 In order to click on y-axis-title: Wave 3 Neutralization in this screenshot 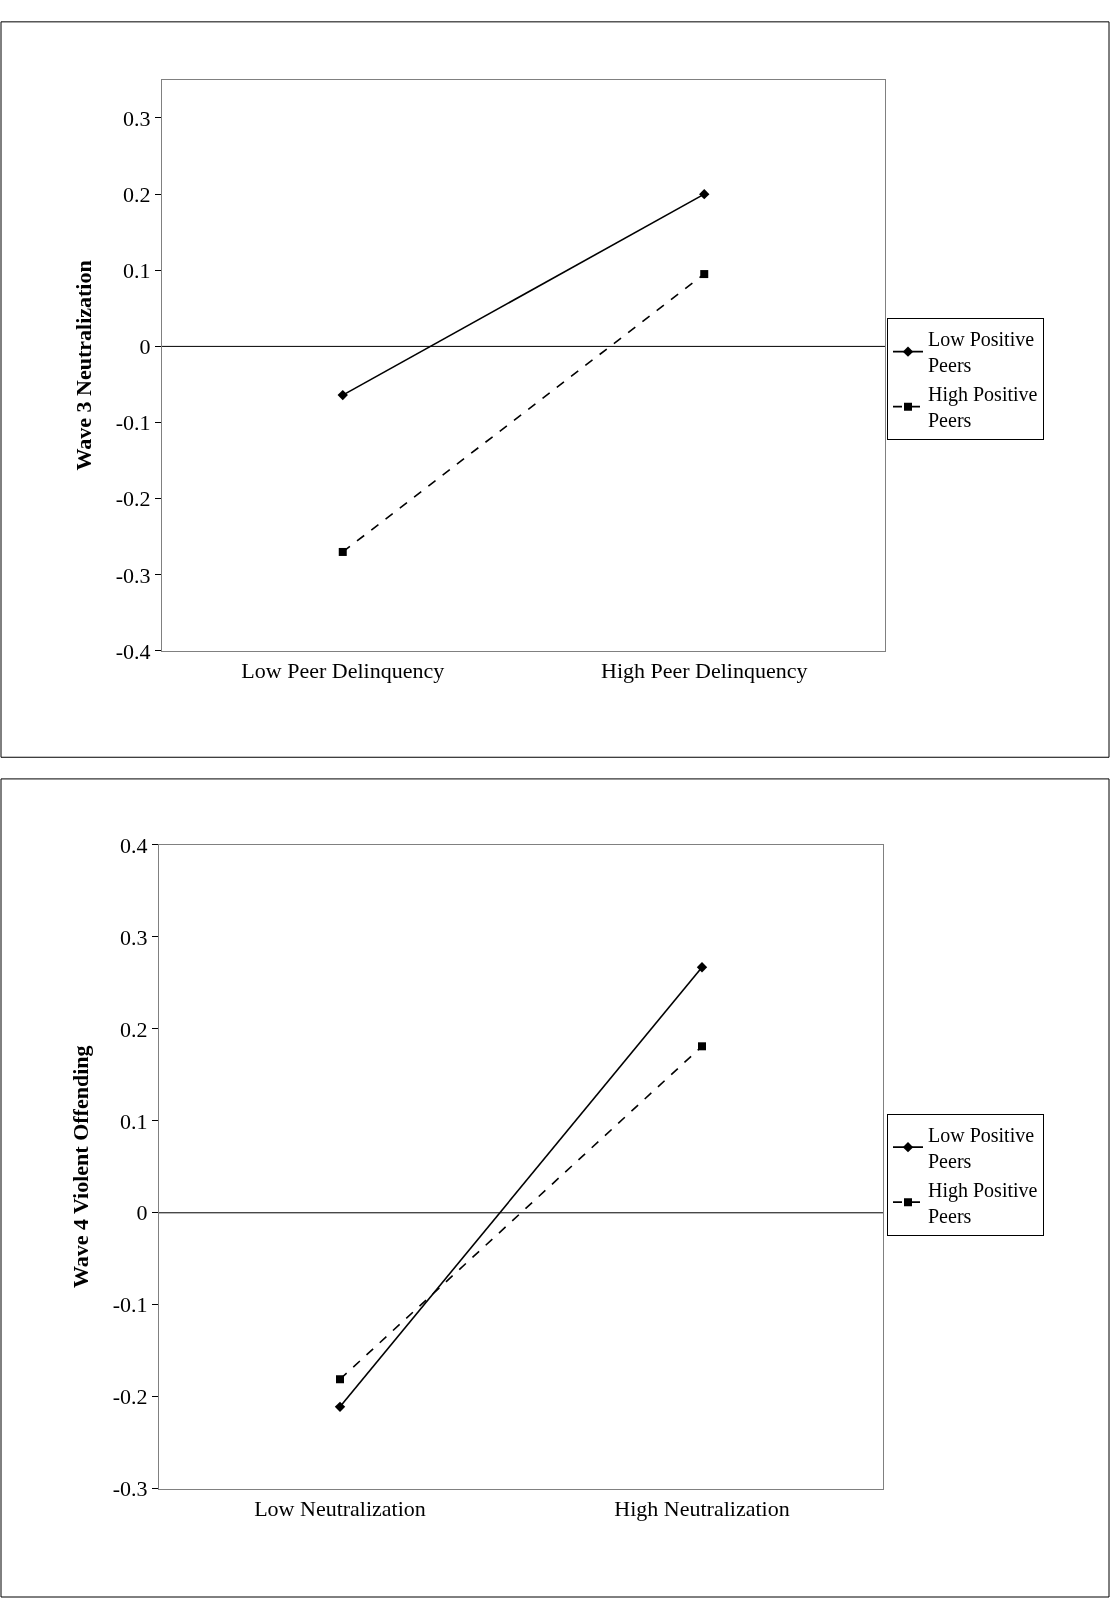, I will do `click(83, 365)`.